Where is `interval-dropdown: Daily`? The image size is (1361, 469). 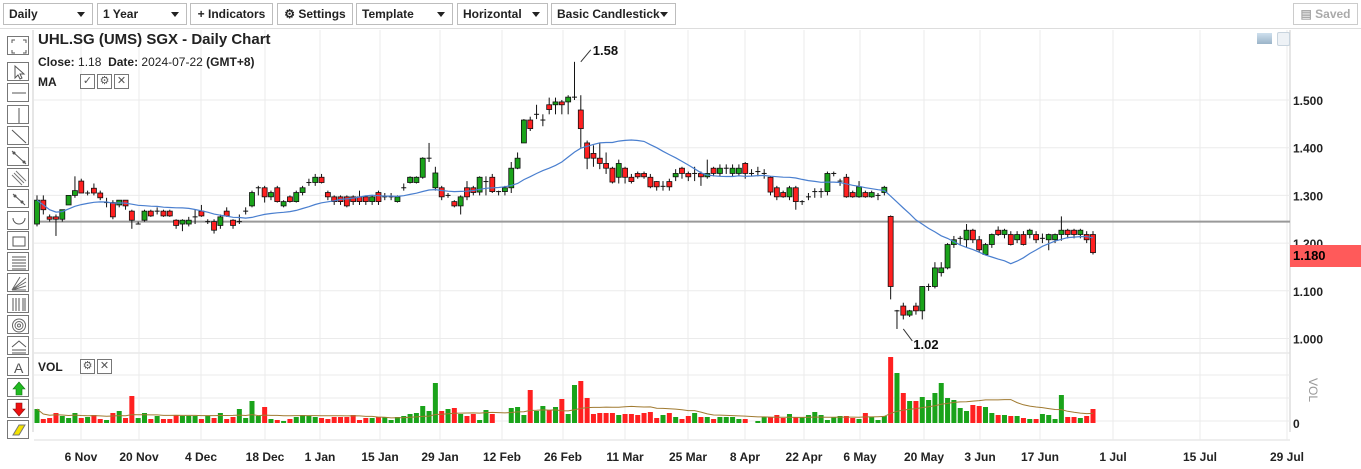
interval-dropdown: Daily is located at coordinates (48, 14).